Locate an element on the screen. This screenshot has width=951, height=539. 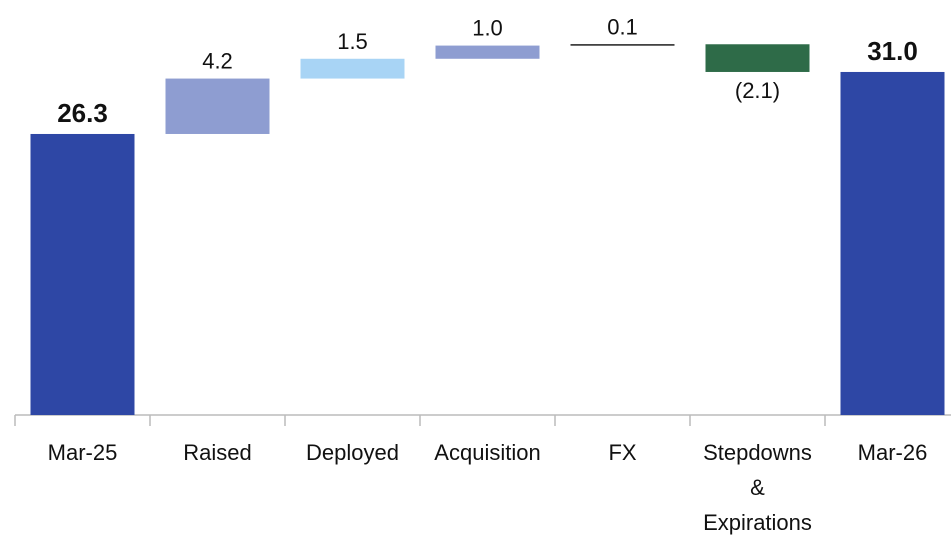
x-tick-label: FX is located at coordinates (622, 452).